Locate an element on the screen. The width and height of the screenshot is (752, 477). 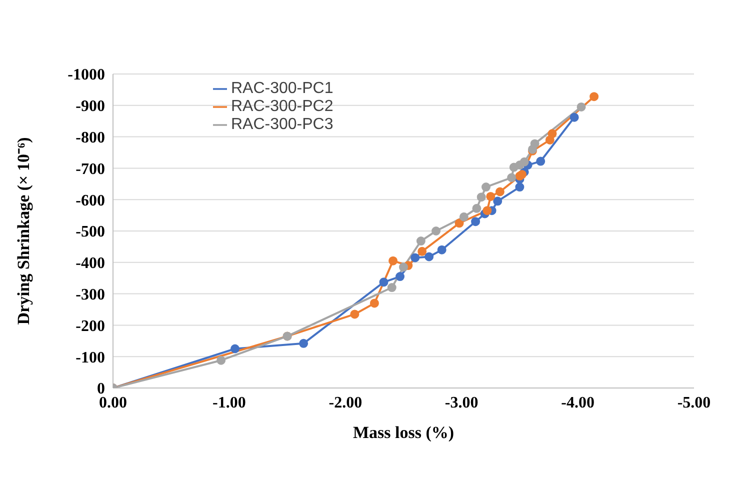
y-tick-label: -1000 is located at coordinates (86, 75).